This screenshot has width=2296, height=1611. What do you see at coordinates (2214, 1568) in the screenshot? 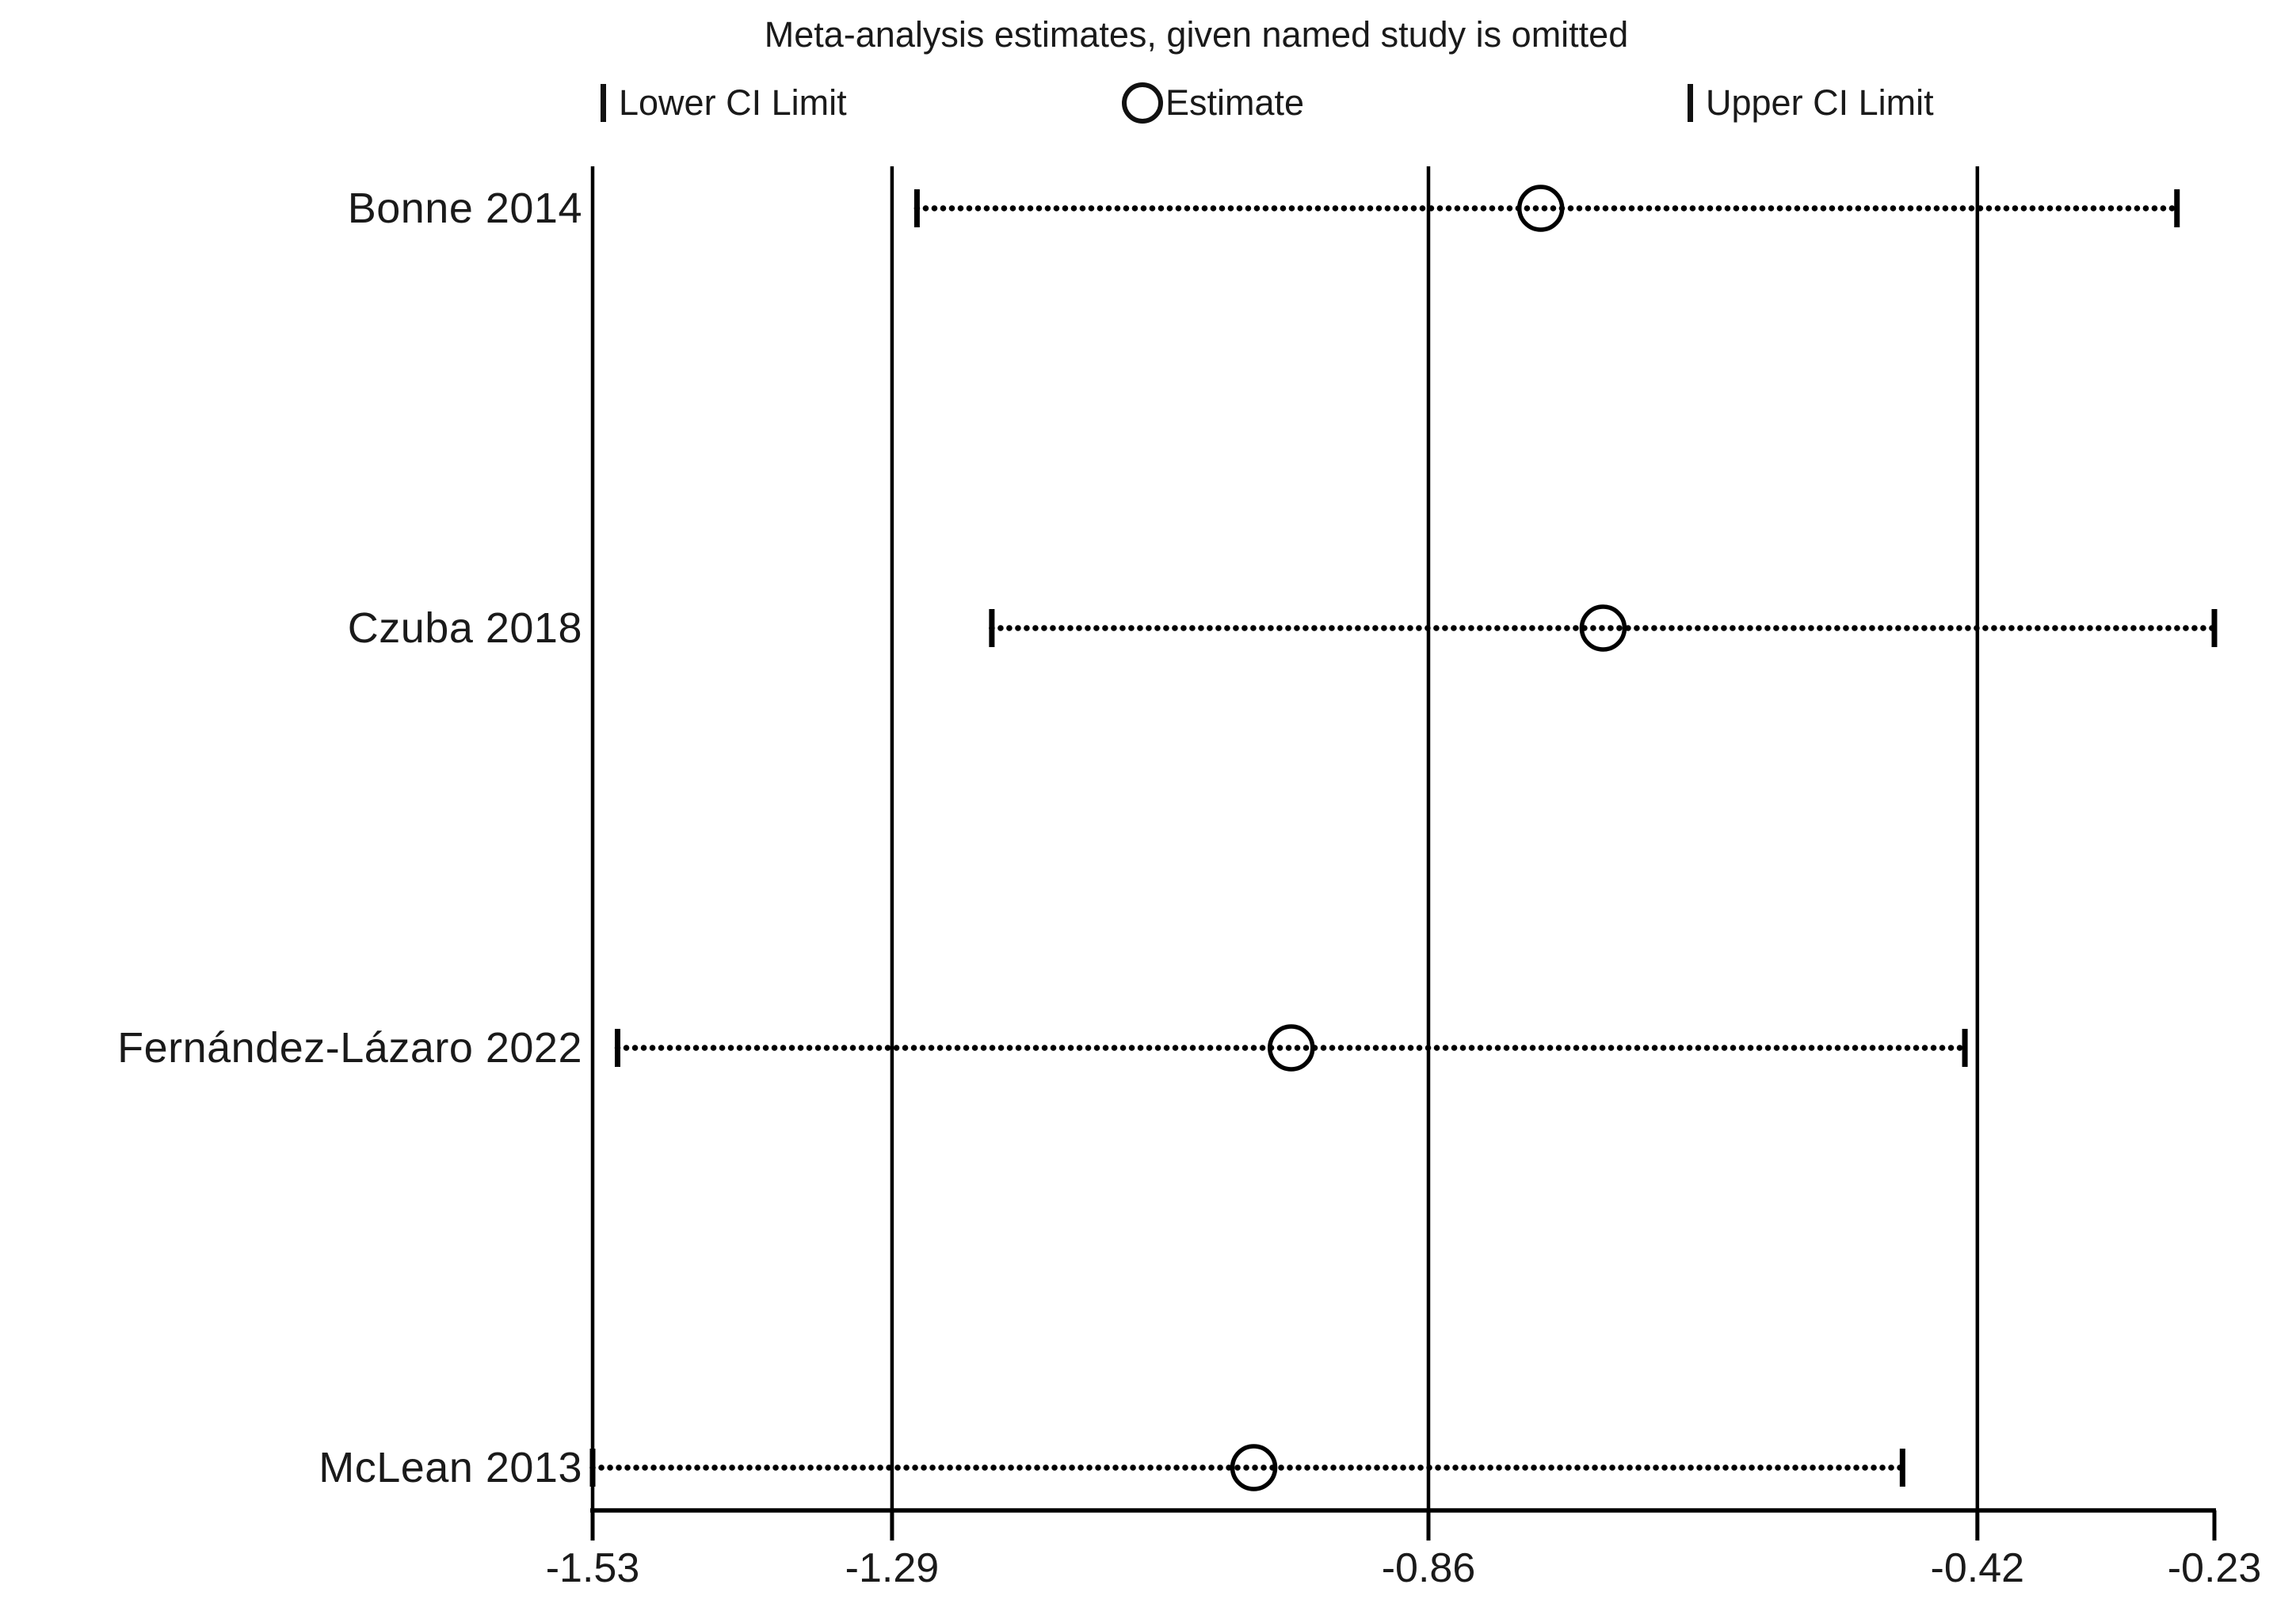
I see `x-tick-label: -0.23` at bounding box center [2214, 1568].